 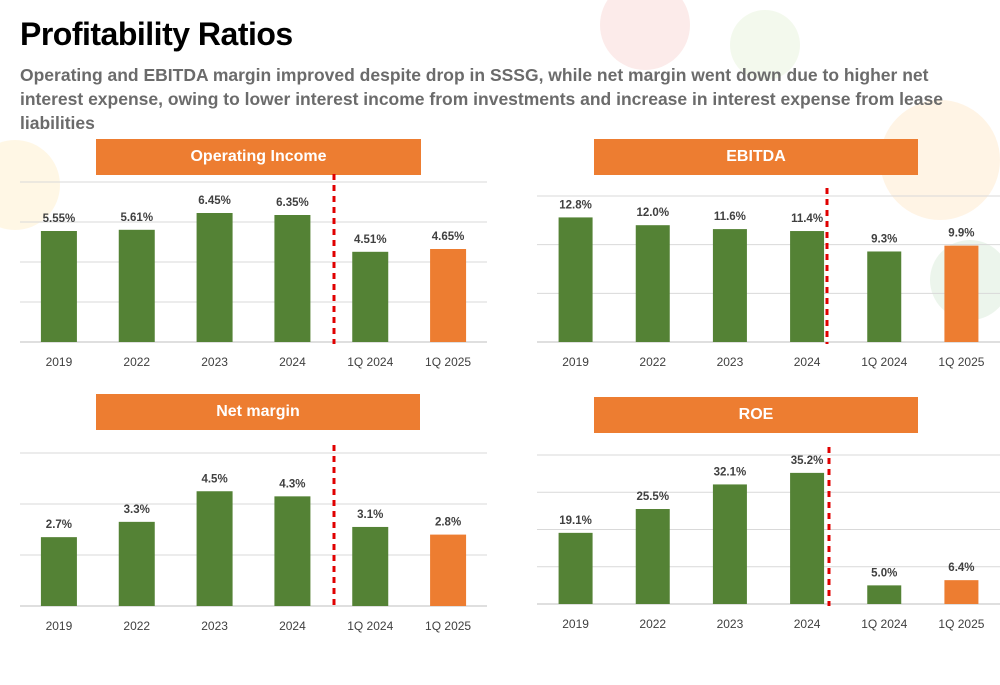 What do you see at coordinates (884, 362) in the screenshot?
I see `ebitda-x-tick-label: 1Q 2024` at bounding box center [884, 362].